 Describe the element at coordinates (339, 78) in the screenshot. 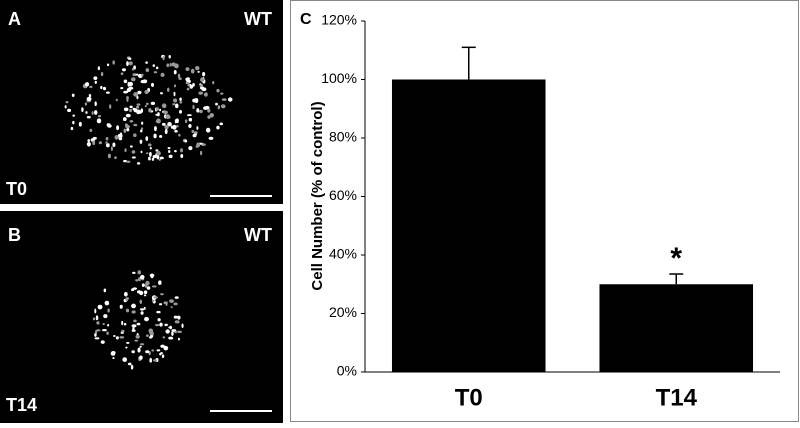

I see `y-tick-label: 100%` at that location.